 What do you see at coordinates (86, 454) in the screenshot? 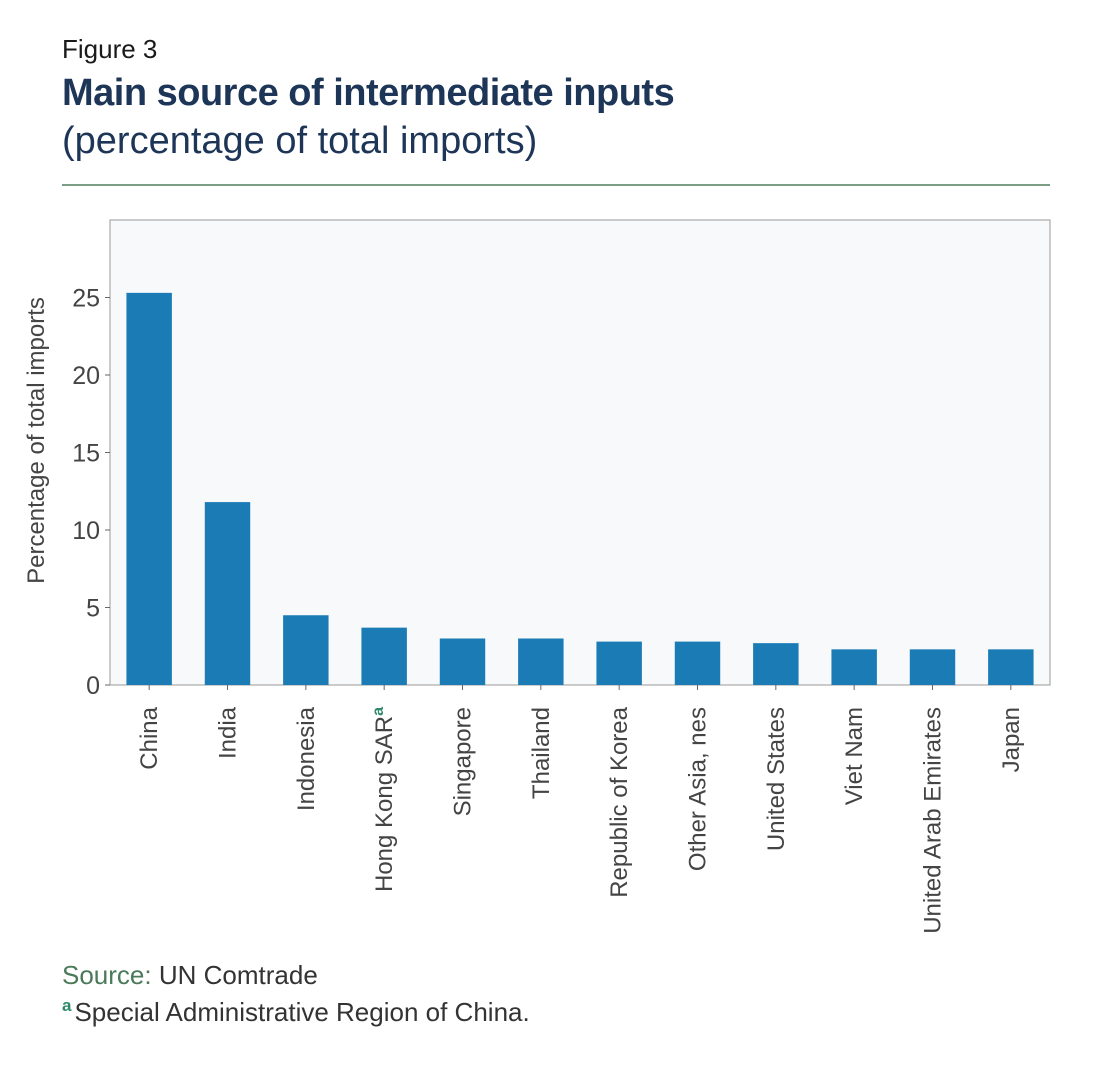
I see `y-tick-label: 15` at bounding box center [86, 454].